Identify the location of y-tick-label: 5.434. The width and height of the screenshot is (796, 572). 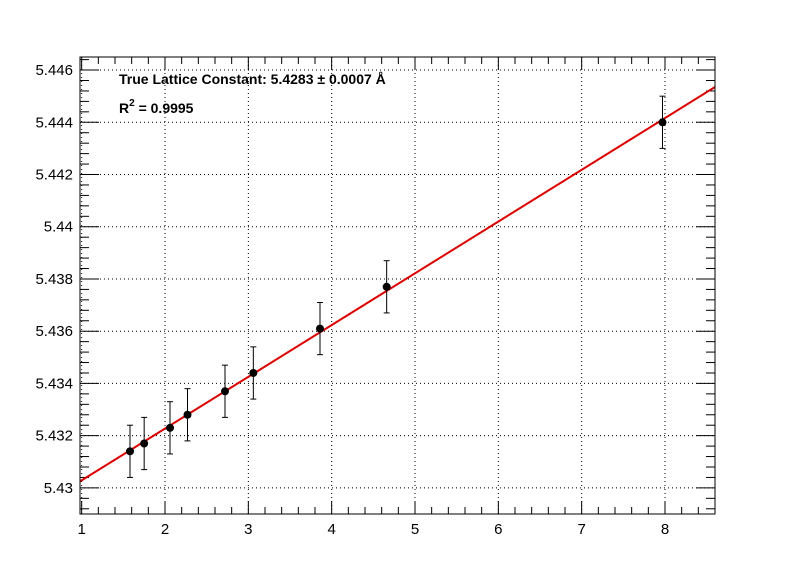
(54, 383).